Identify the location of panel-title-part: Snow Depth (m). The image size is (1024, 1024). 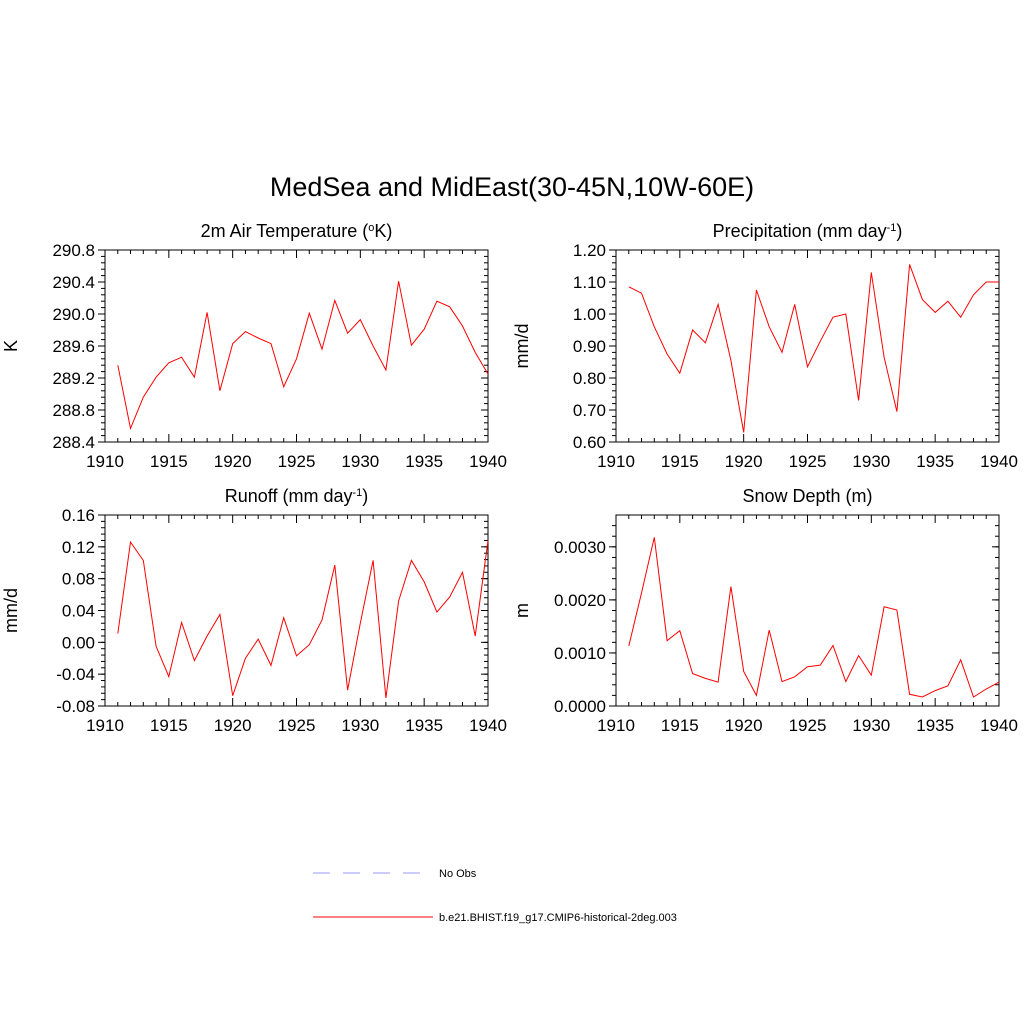
(807, 496).